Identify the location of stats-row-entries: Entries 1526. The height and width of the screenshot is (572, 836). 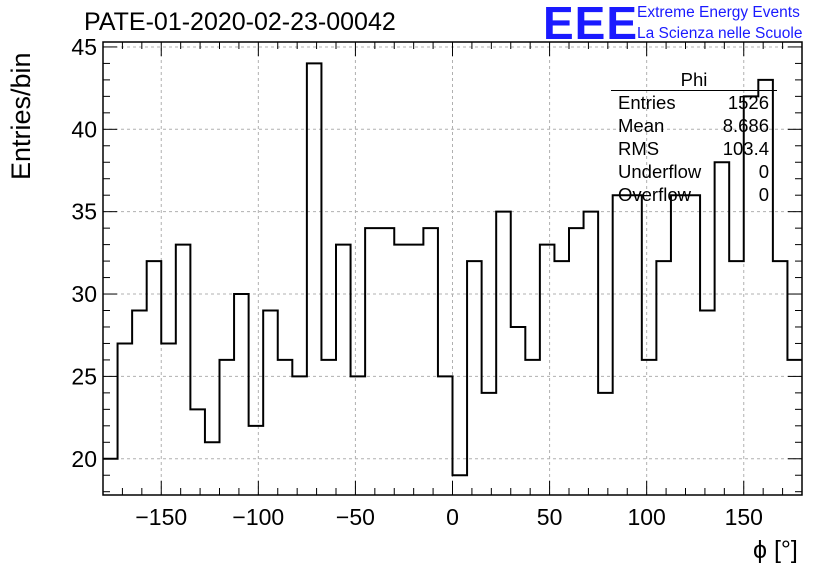
(694, 102).